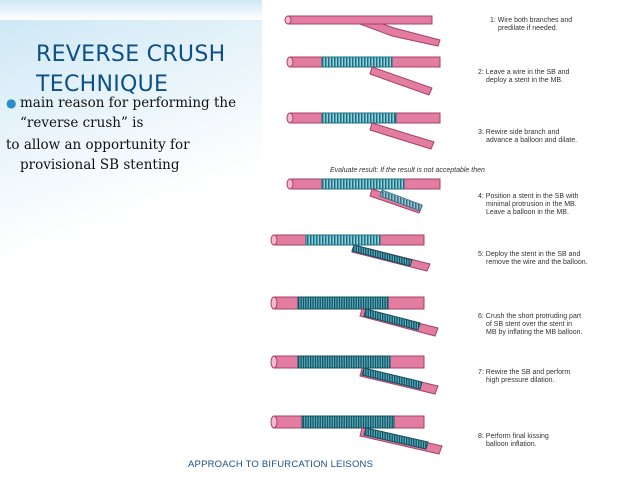 This screenshot has width=638, height=483. I want to click on body-line-1: to allow an opportunity for, so click(98, 145).